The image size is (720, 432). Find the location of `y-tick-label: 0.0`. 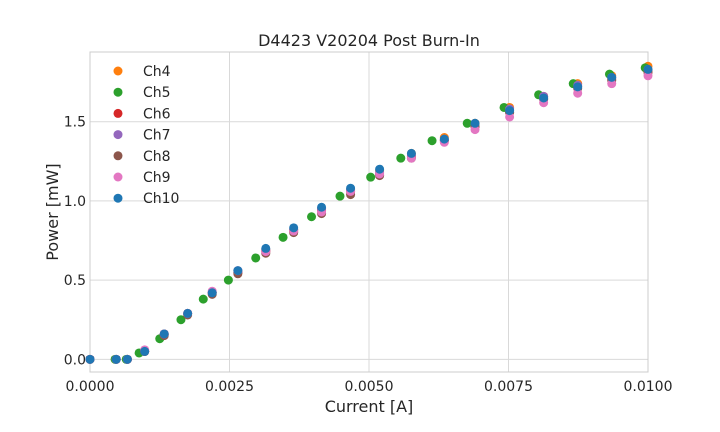

y-tick-label: 0.0 is located at coordinates (75, 360).